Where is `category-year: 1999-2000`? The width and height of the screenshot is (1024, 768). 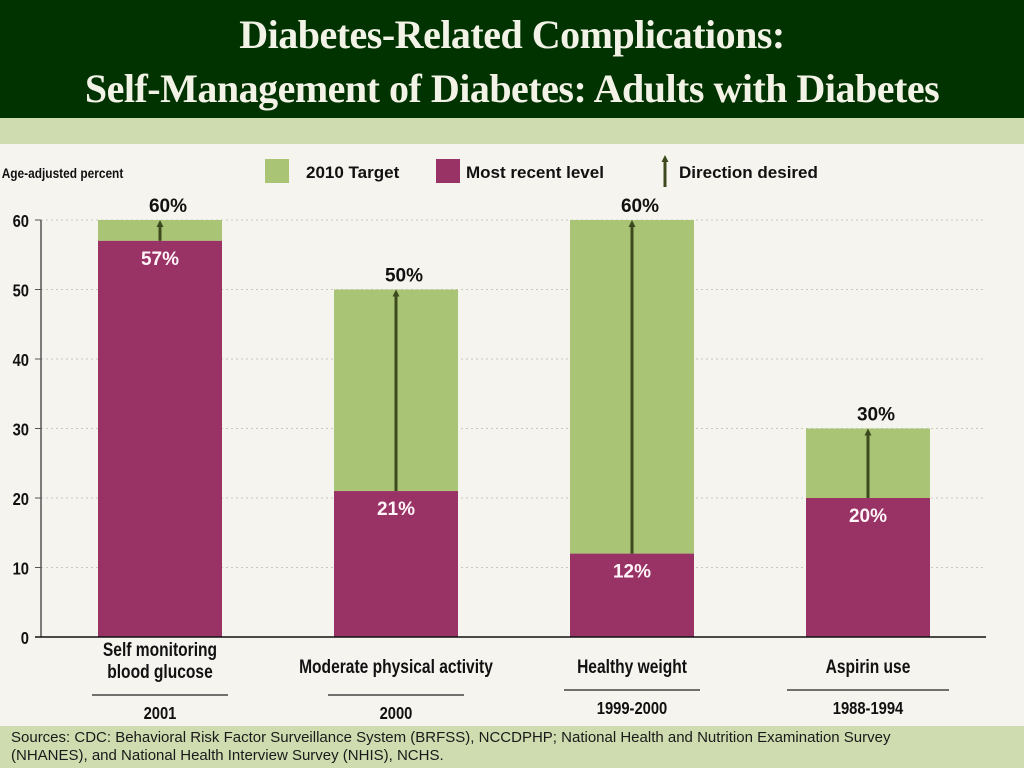
category-year: 1999-2000 is located at coordinates (632, 709).